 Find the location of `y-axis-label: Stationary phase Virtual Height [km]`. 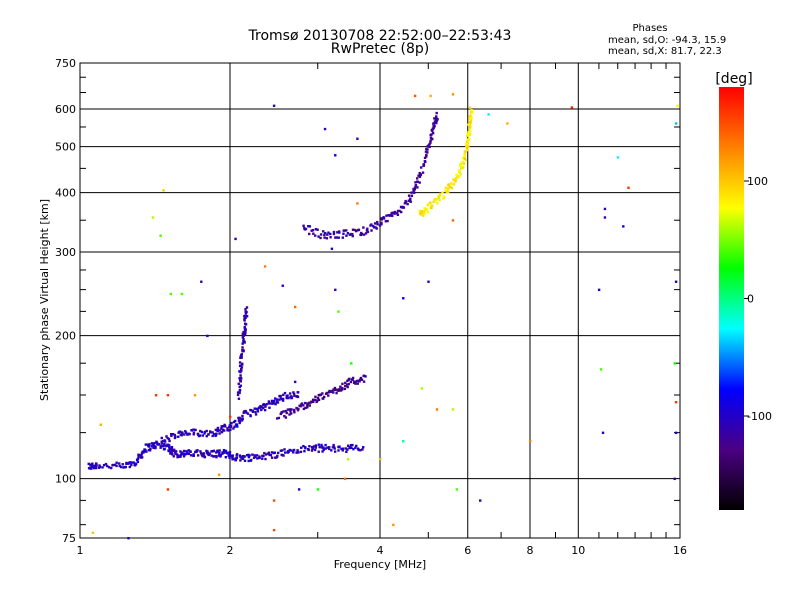

y-axis-label: Stationary phase Virtual Height [km] is located at coordinates (44, 300).